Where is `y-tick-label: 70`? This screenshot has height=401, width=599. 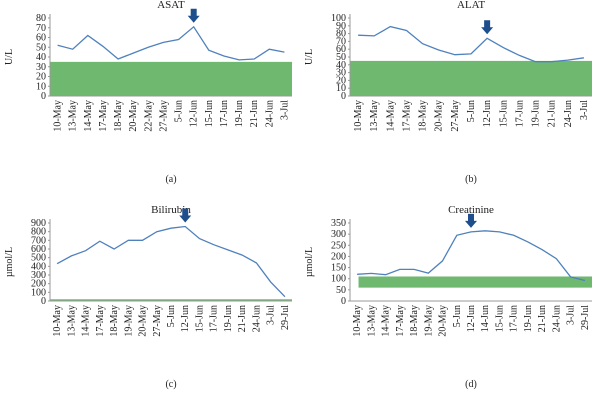
y-tick-label: 70 is located at coordinates (341, 41).